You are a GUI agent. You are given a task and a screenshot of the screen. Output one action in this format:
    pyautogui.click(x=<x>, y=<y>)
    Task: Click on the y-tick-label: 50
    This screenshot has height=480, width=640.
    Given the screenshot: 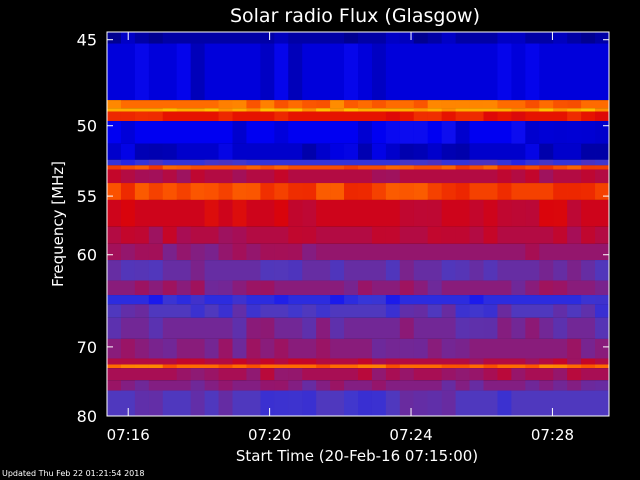 What is the action you would take?
    pyautogui.click(x=87, y=126)
    